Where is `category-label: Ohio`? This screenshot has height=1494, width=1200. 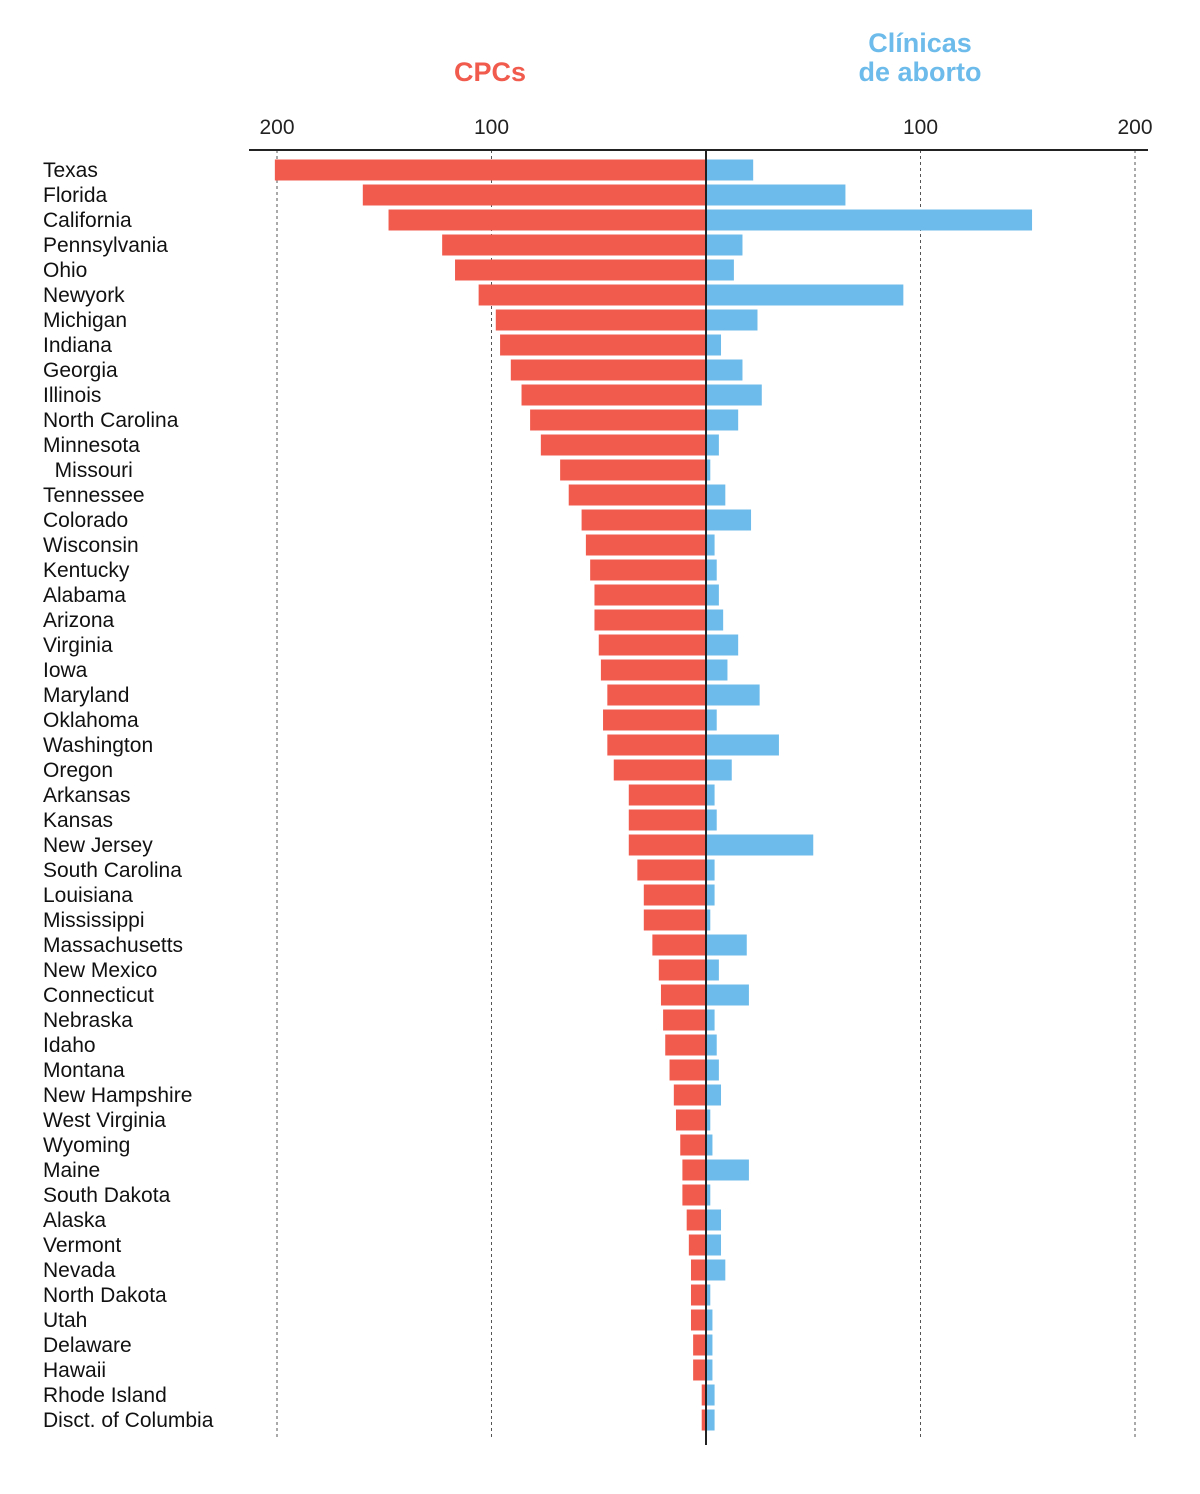
category-label: Ohio is located at coordinates (65, 270).